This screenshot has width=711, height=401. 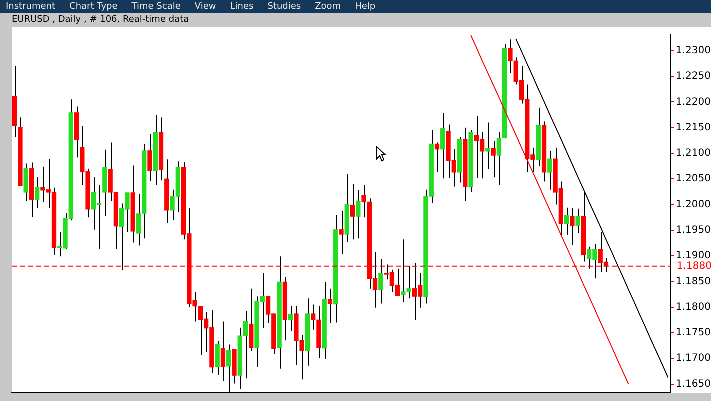 What do you see at coordinates (205, 7) in the screenshot?
I see `text: View` at bounding box center [205, 7].